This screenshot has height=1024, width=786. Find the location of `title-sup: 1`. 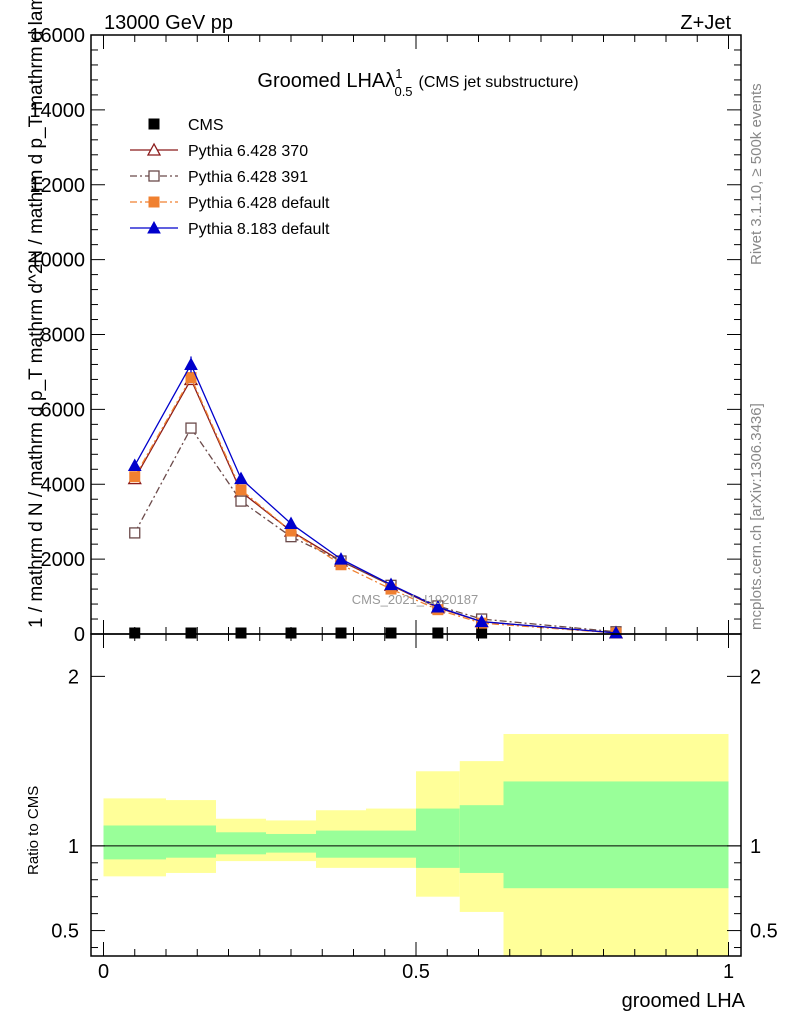

title-sup: 1 is located at coordinates (398, 73).